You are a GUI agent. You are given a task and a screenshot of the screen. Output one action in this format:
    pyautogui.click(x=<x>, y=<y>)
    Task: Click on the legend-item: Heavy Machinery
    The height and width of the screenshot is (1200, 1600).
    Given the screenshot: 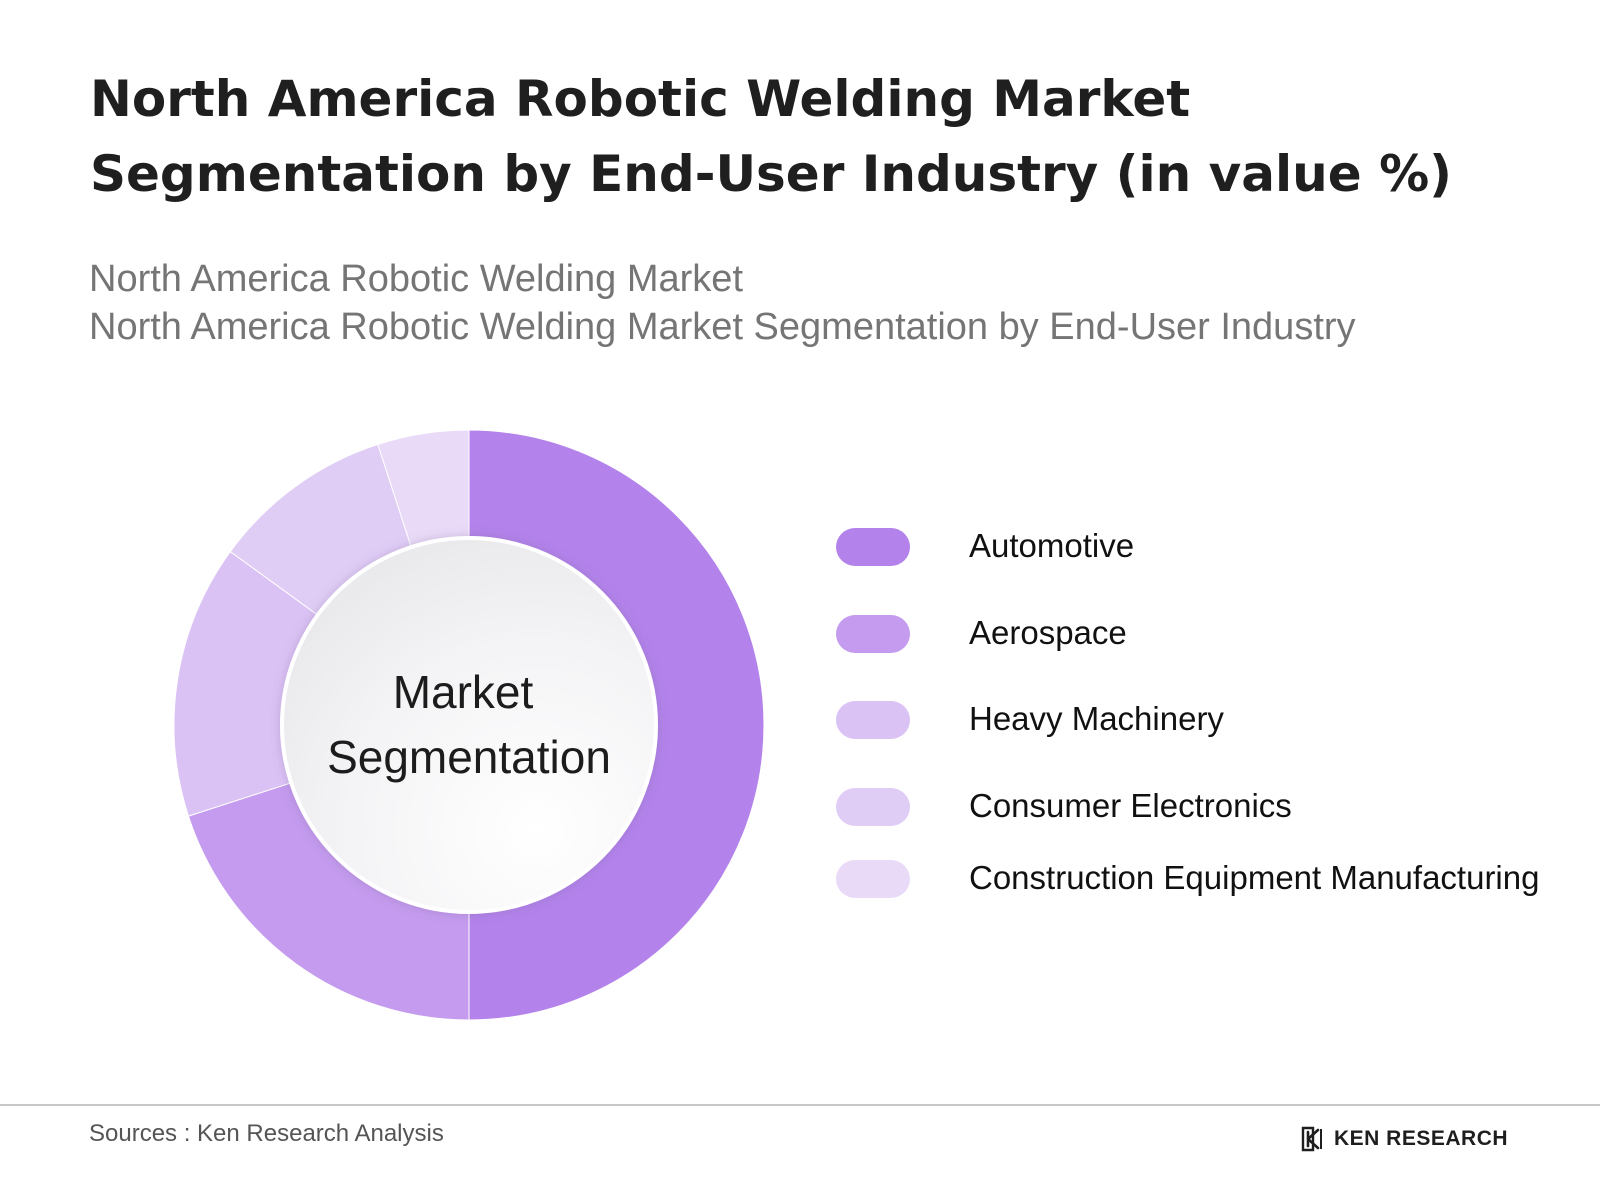 What is the action you would take?
    pyautogui.click(x=1206, y=719)
    